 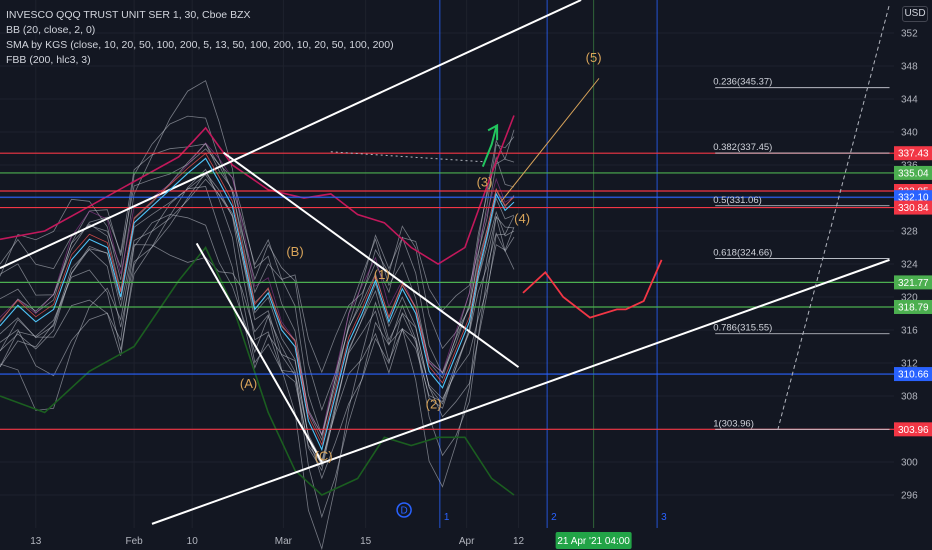 I want to click on price-tag-label: 310.66, so click(x=913, y=375).